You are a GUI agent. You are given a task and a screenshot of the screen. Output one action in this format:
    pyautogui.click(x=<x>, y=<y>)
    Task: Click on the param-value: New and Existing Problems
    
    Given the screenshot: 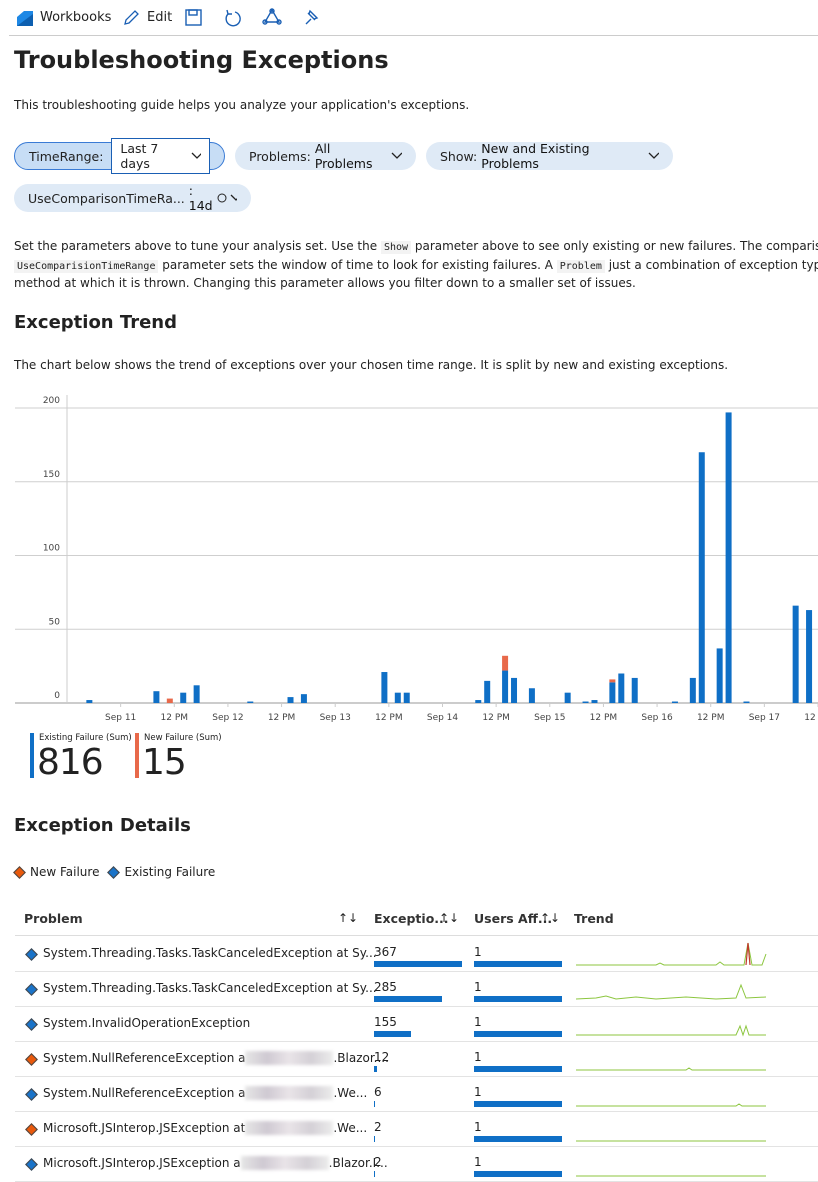 What is the action you would take?
    pyautogui.click(x=535, y=156)
    